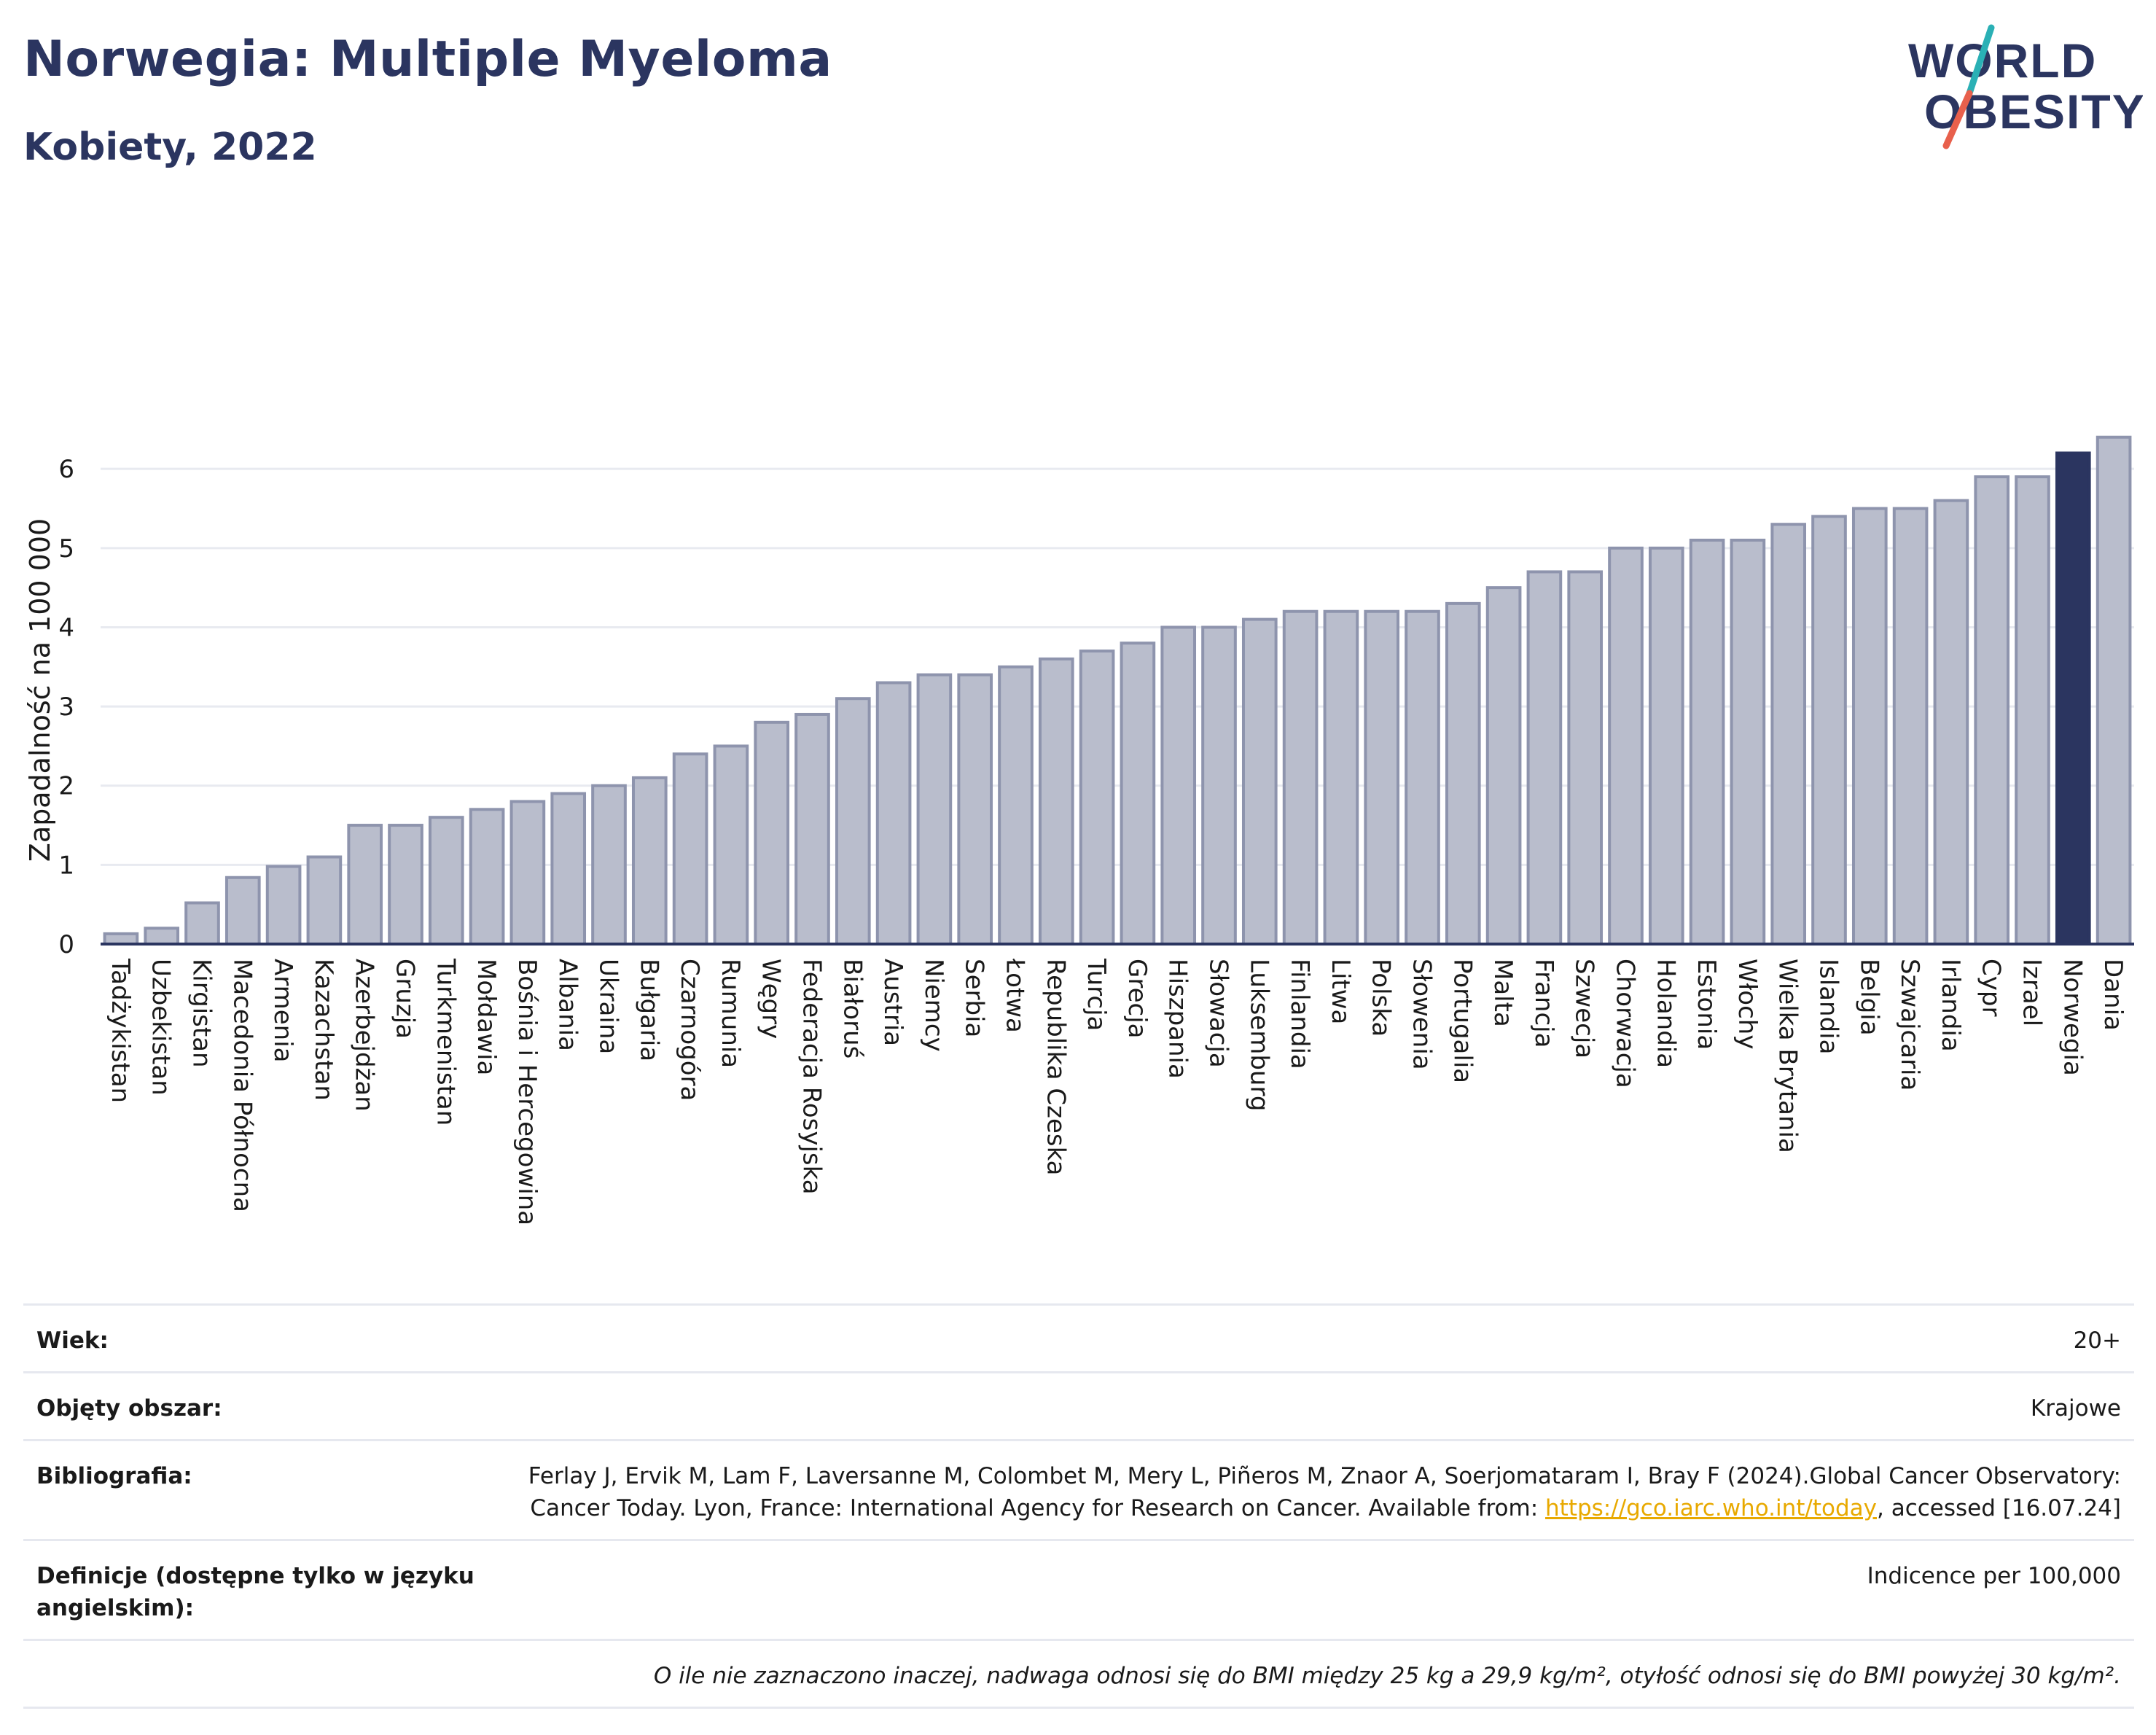 The height and width of the screenshot is (1735, 2156). What do you see at coordinates (1711, 1508) in the screenshot?
I see `meta-bib-link: https://gco.iarc.who.int/today` at bounding box center [1711, 1508].